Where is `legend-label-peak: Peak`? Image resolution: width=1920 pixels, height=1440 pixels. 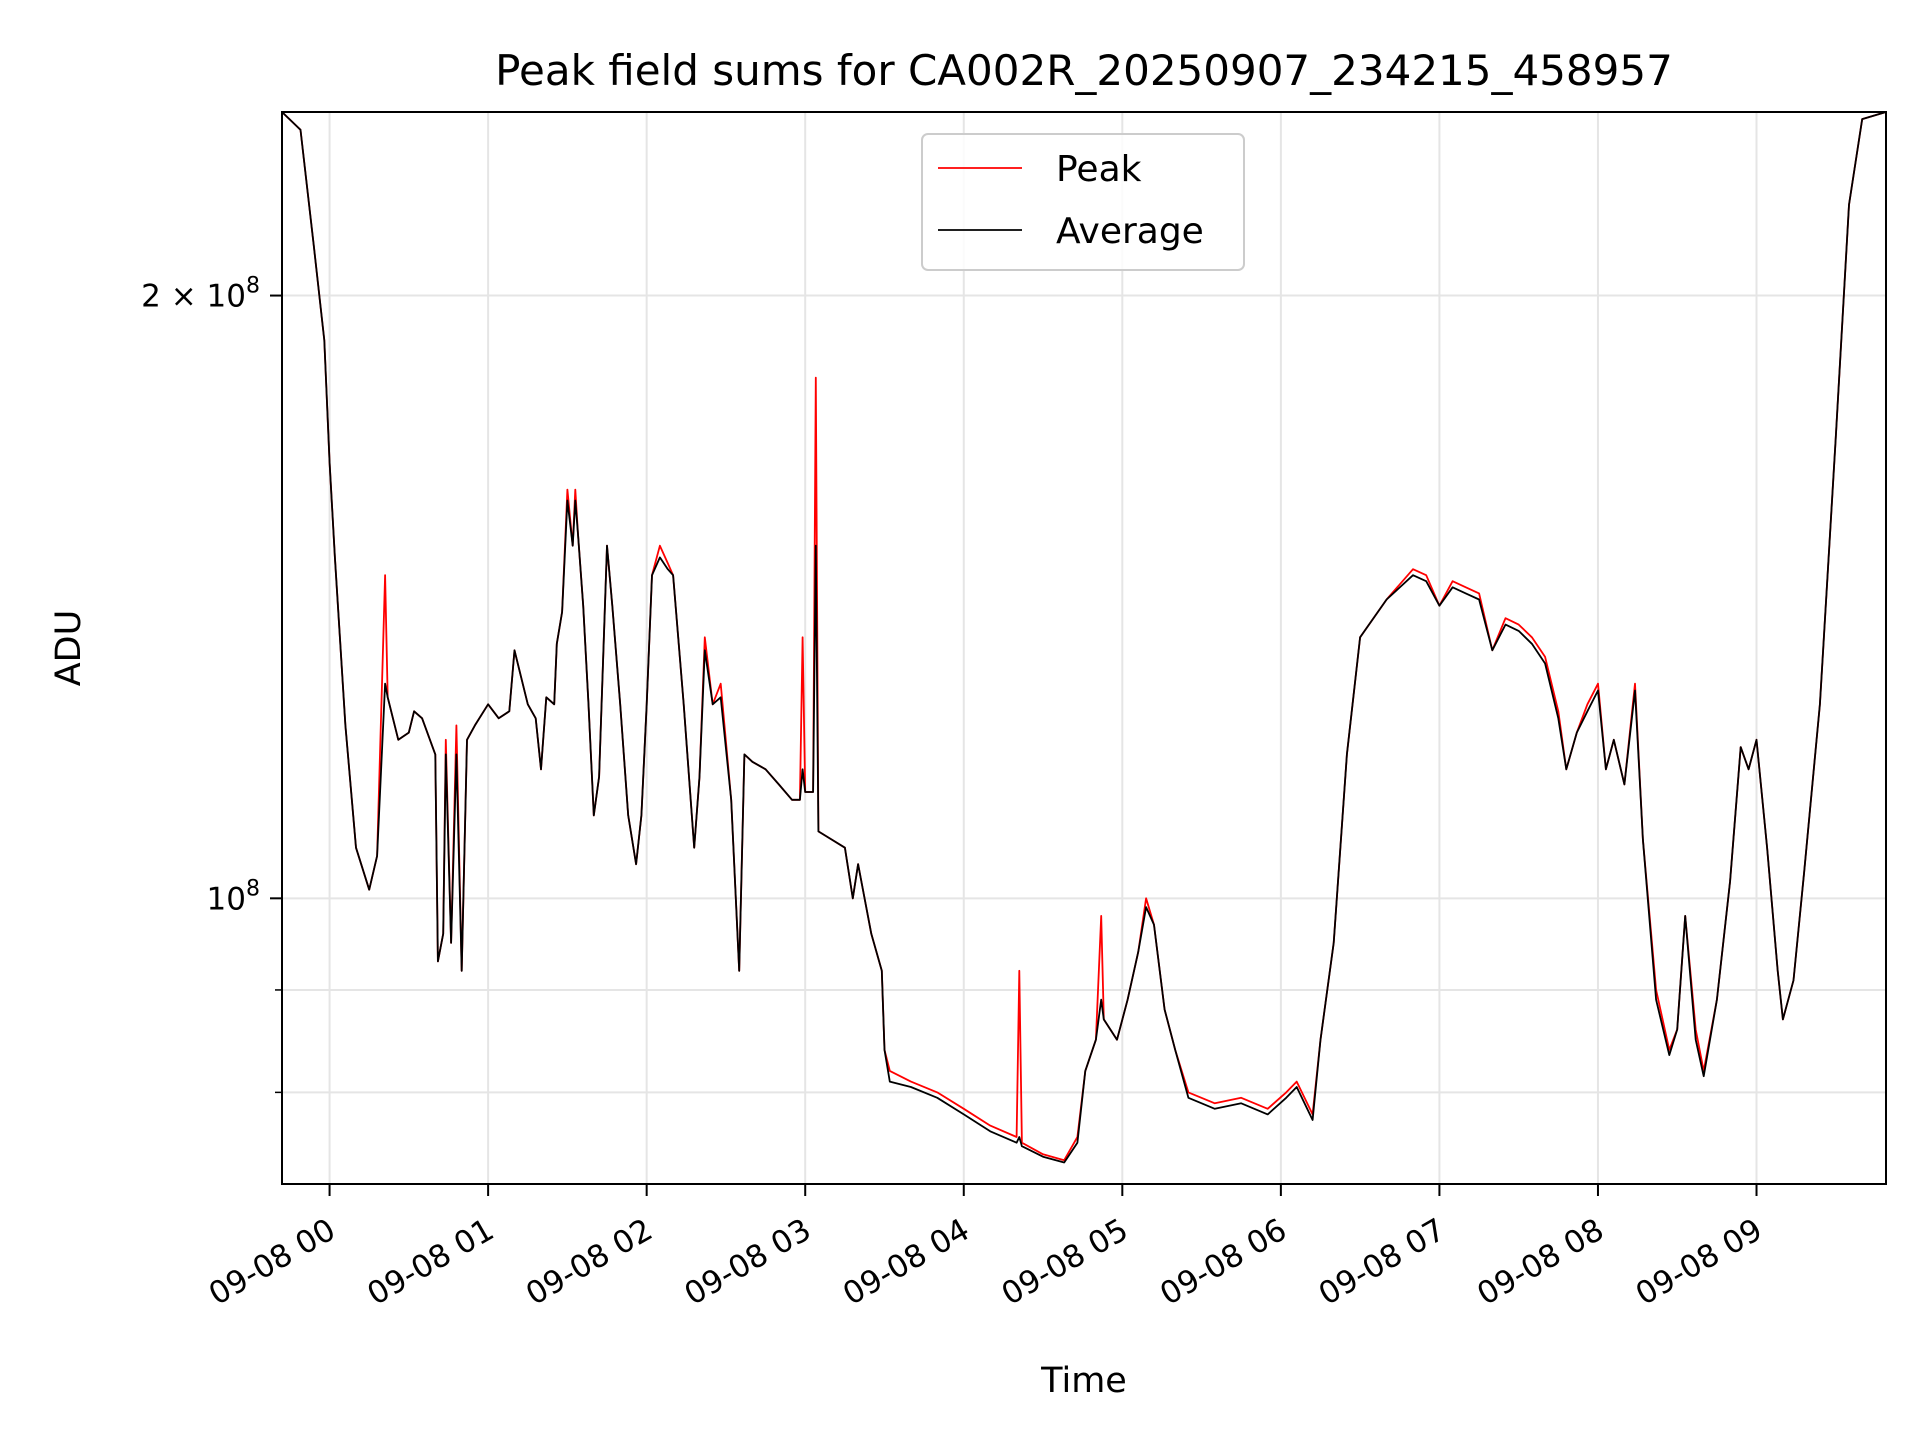
legend-label-peak: Peak is located at coordinates (1099, 169).